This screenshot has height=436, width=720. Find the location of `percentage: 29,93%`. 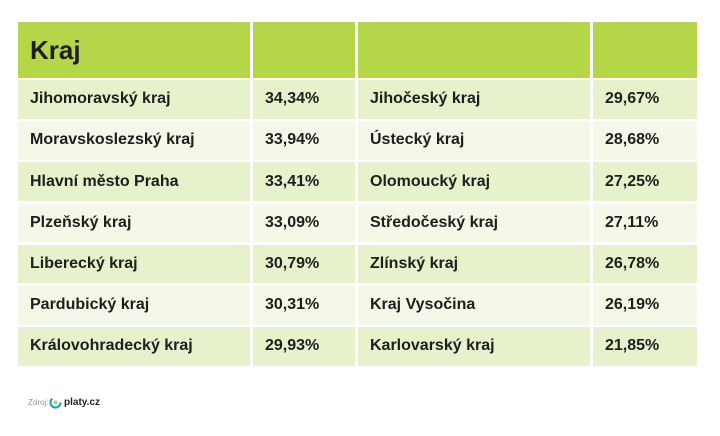

percentage: 29,93% is located at coordinates (304, 346).